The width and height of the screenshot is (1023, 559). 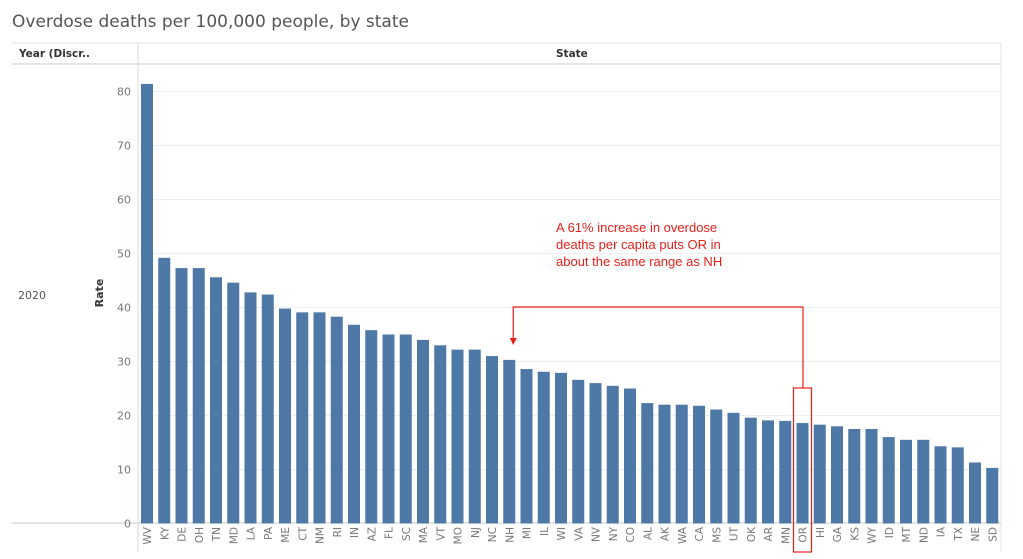 I want to click on bar-or, so click(x=802, y=473).